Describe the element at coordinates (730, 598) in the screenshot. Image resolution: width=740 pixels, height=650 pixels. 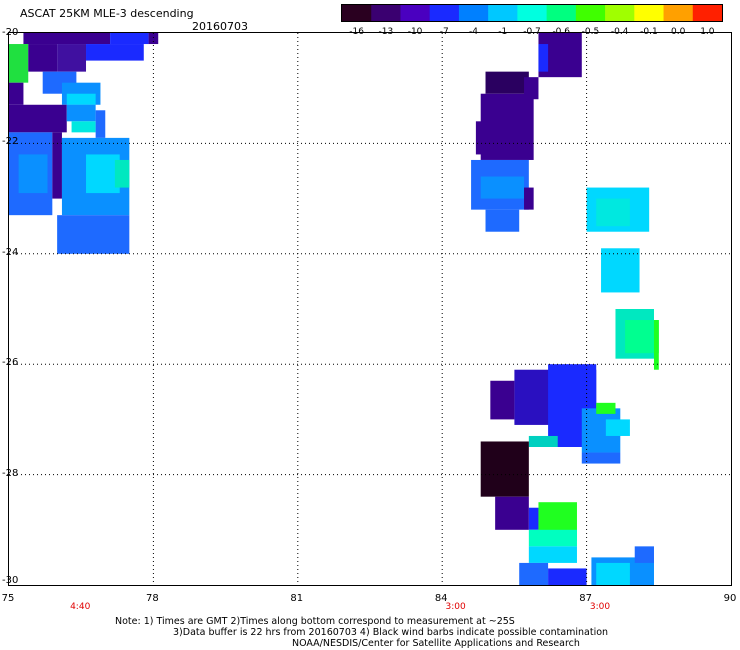
I see `lon-label: 90` at that location.